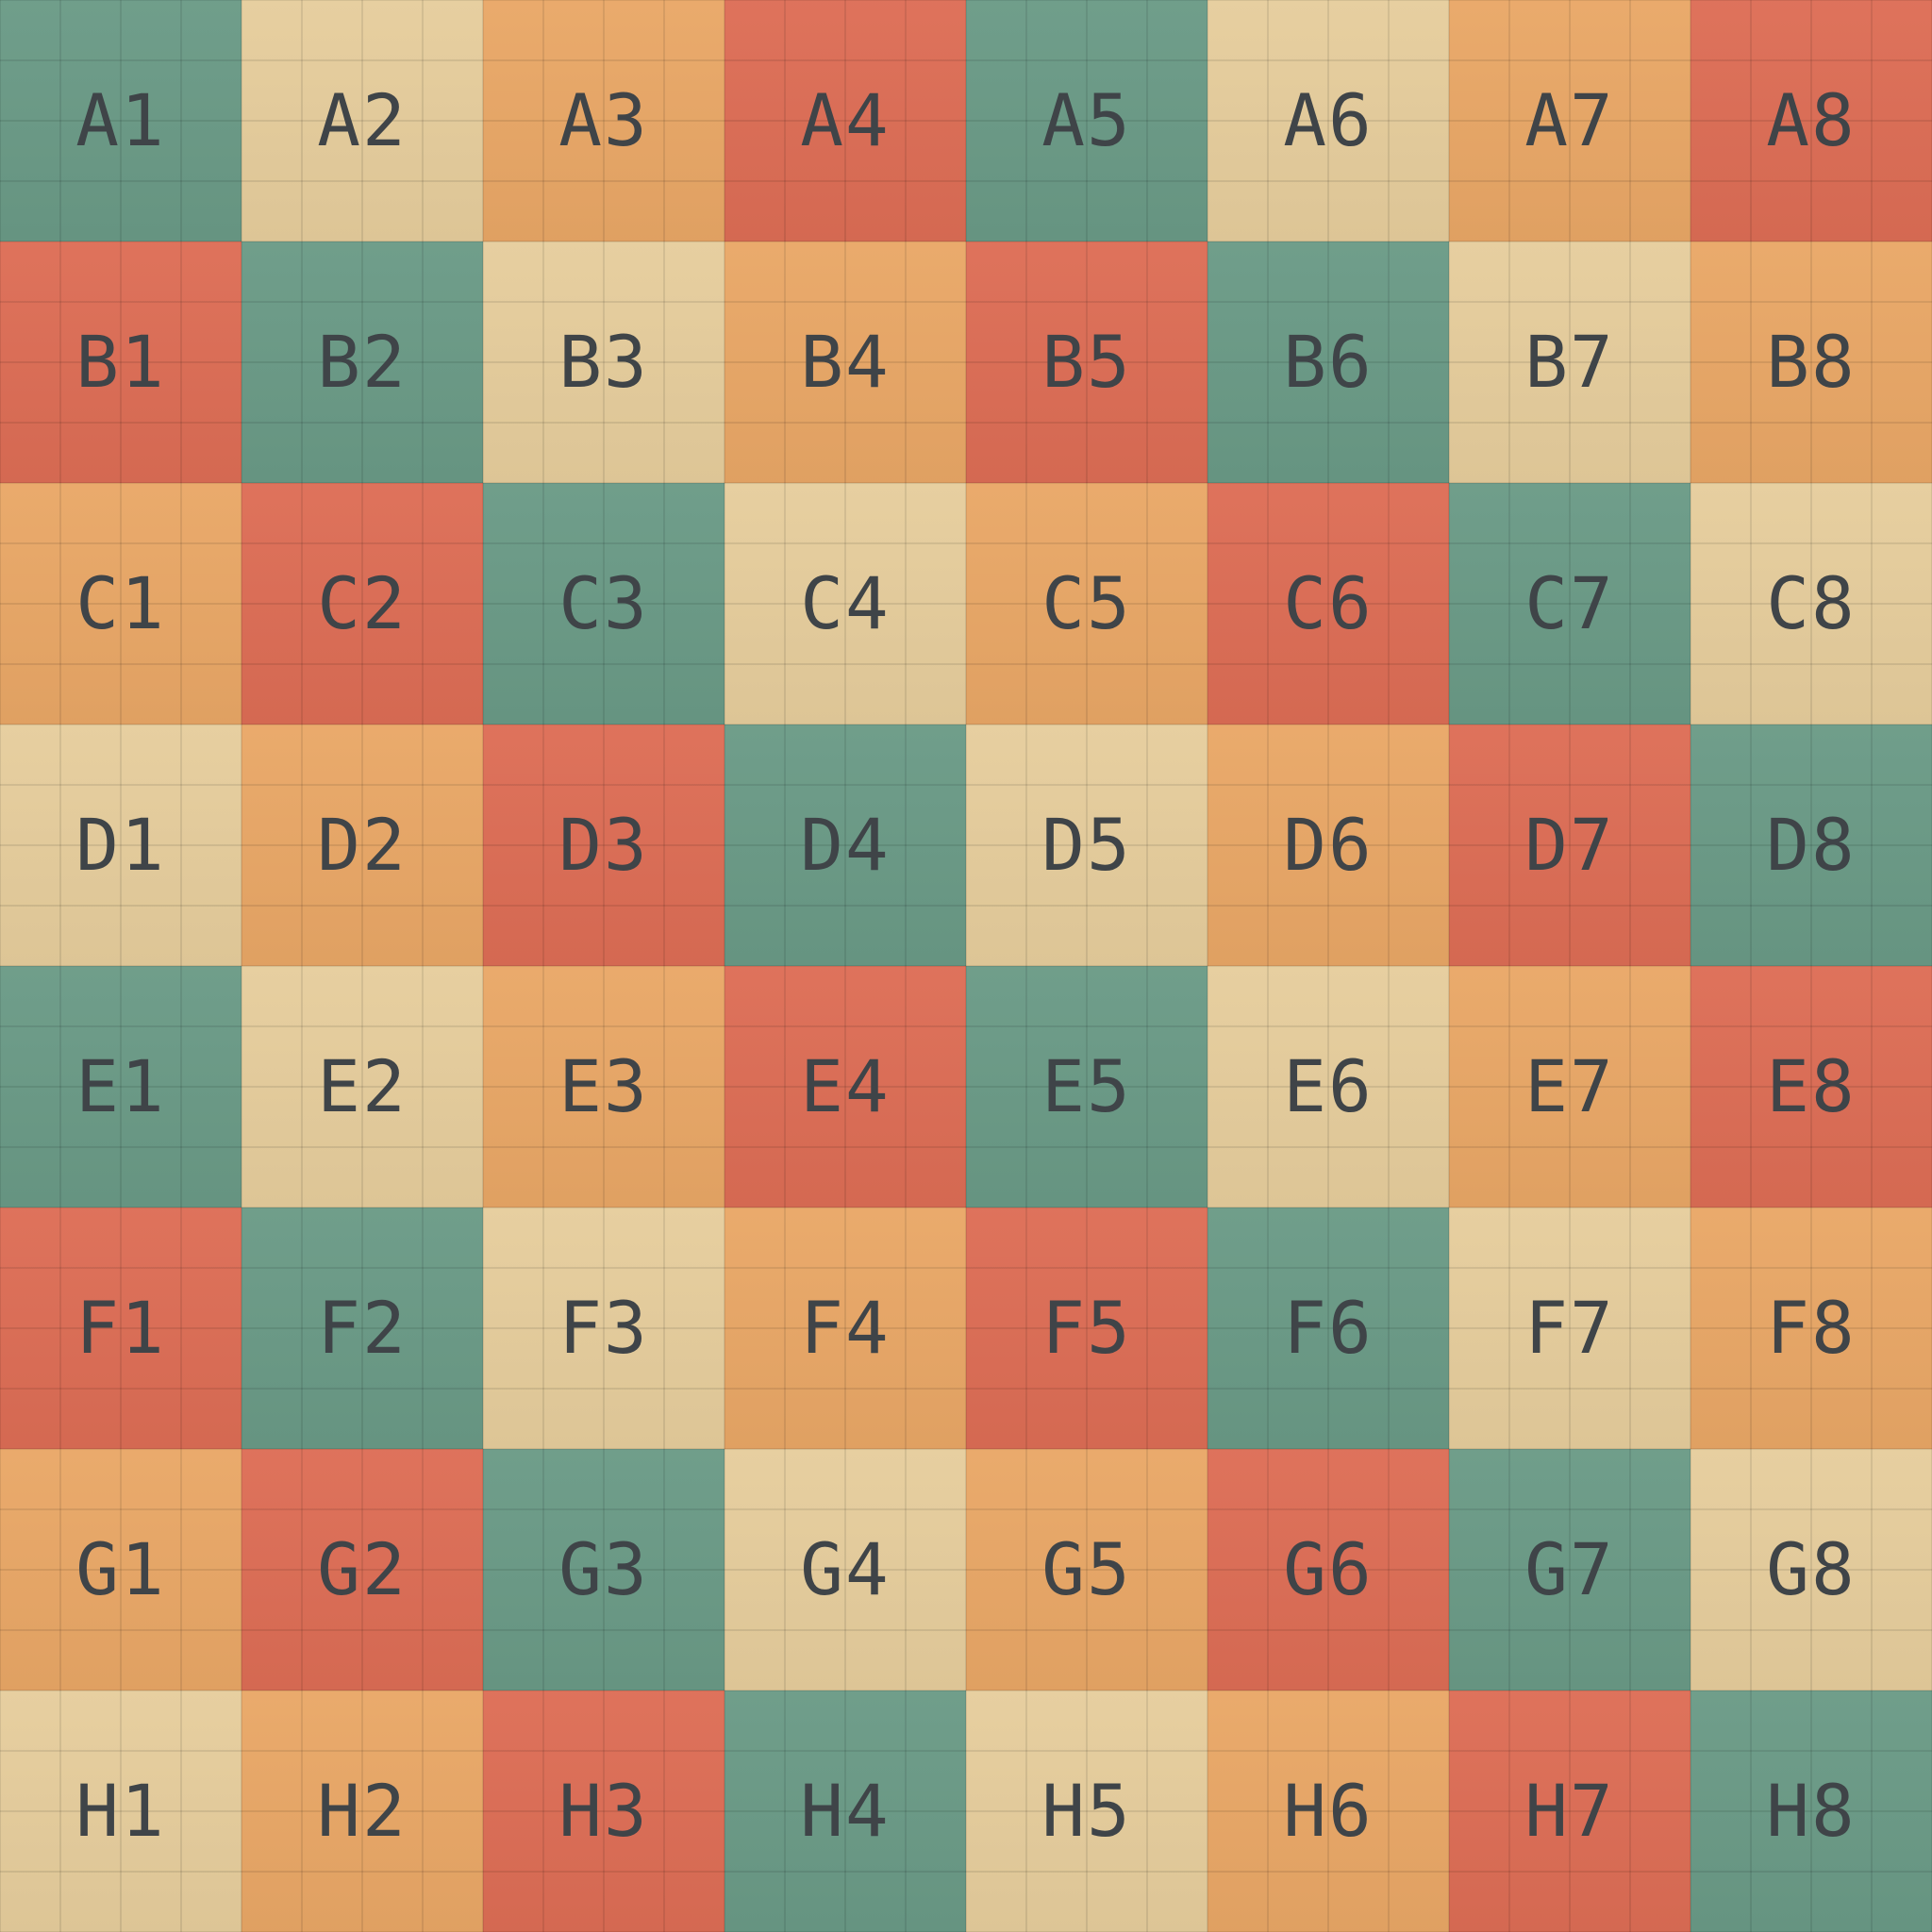  I want to click on cell-label: A8, so click(1812, 120).